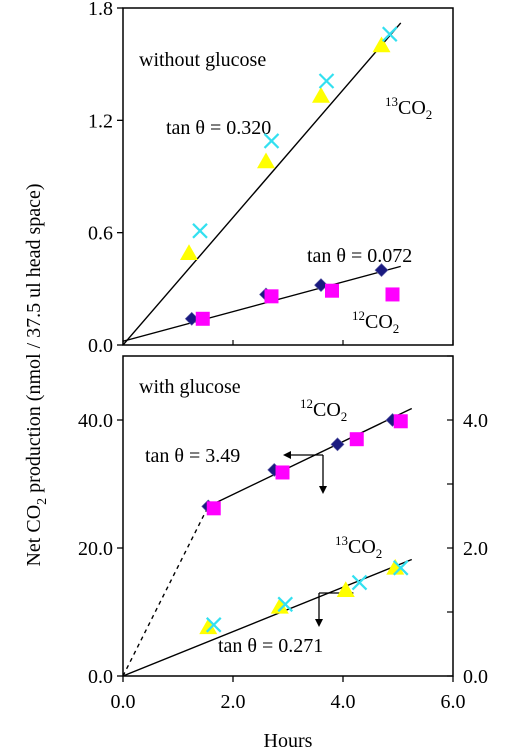 Image resolution: width=516 pixels, height=753 pixels. What do you see at coordinates (95, 549) in the screenshot?
I see `bottom-ytick-left-label: 20.0` at bounding box center [95, 549].